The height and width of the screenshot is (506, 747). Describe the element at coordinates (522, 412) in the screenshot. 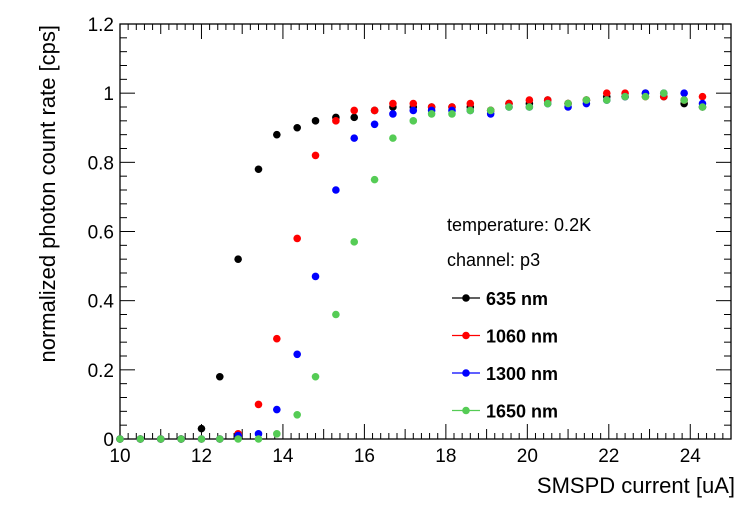

I see `legend-label: 1650 nm` at that location.